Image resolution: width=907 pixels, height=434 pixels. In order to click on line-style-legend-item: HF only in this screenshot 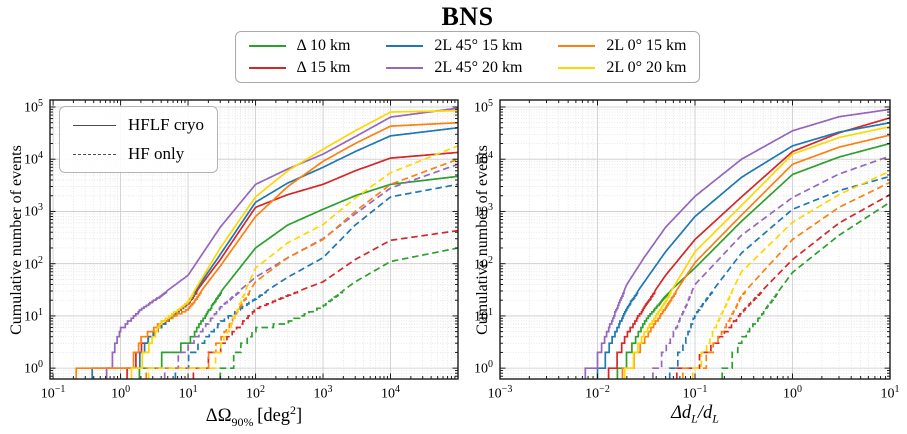, I will do `click(138, 154)`.